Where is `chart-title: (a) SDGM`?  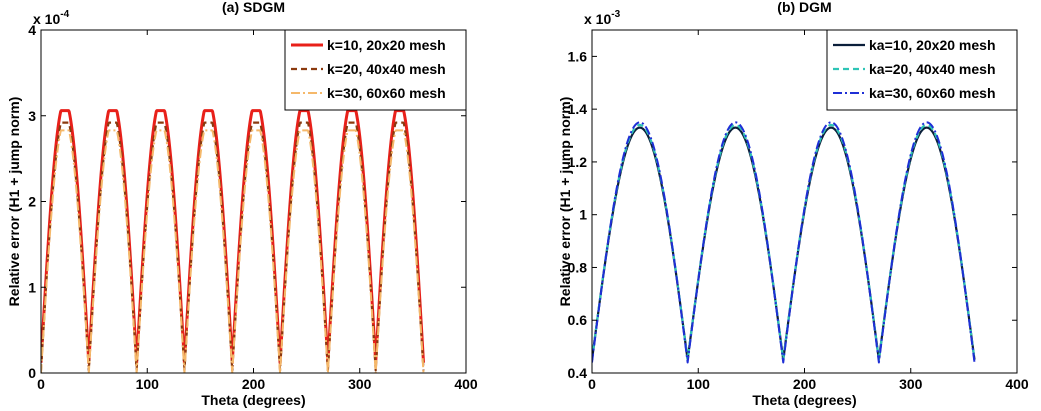
chart-title: (a) SDGM is located at coordinates (253, 7).